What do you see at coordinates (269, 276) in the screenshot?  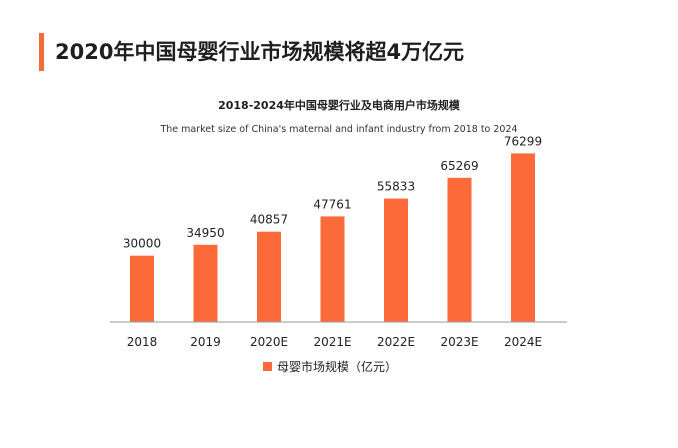 I see `bar-2020E` at bounding box center [269, 276].